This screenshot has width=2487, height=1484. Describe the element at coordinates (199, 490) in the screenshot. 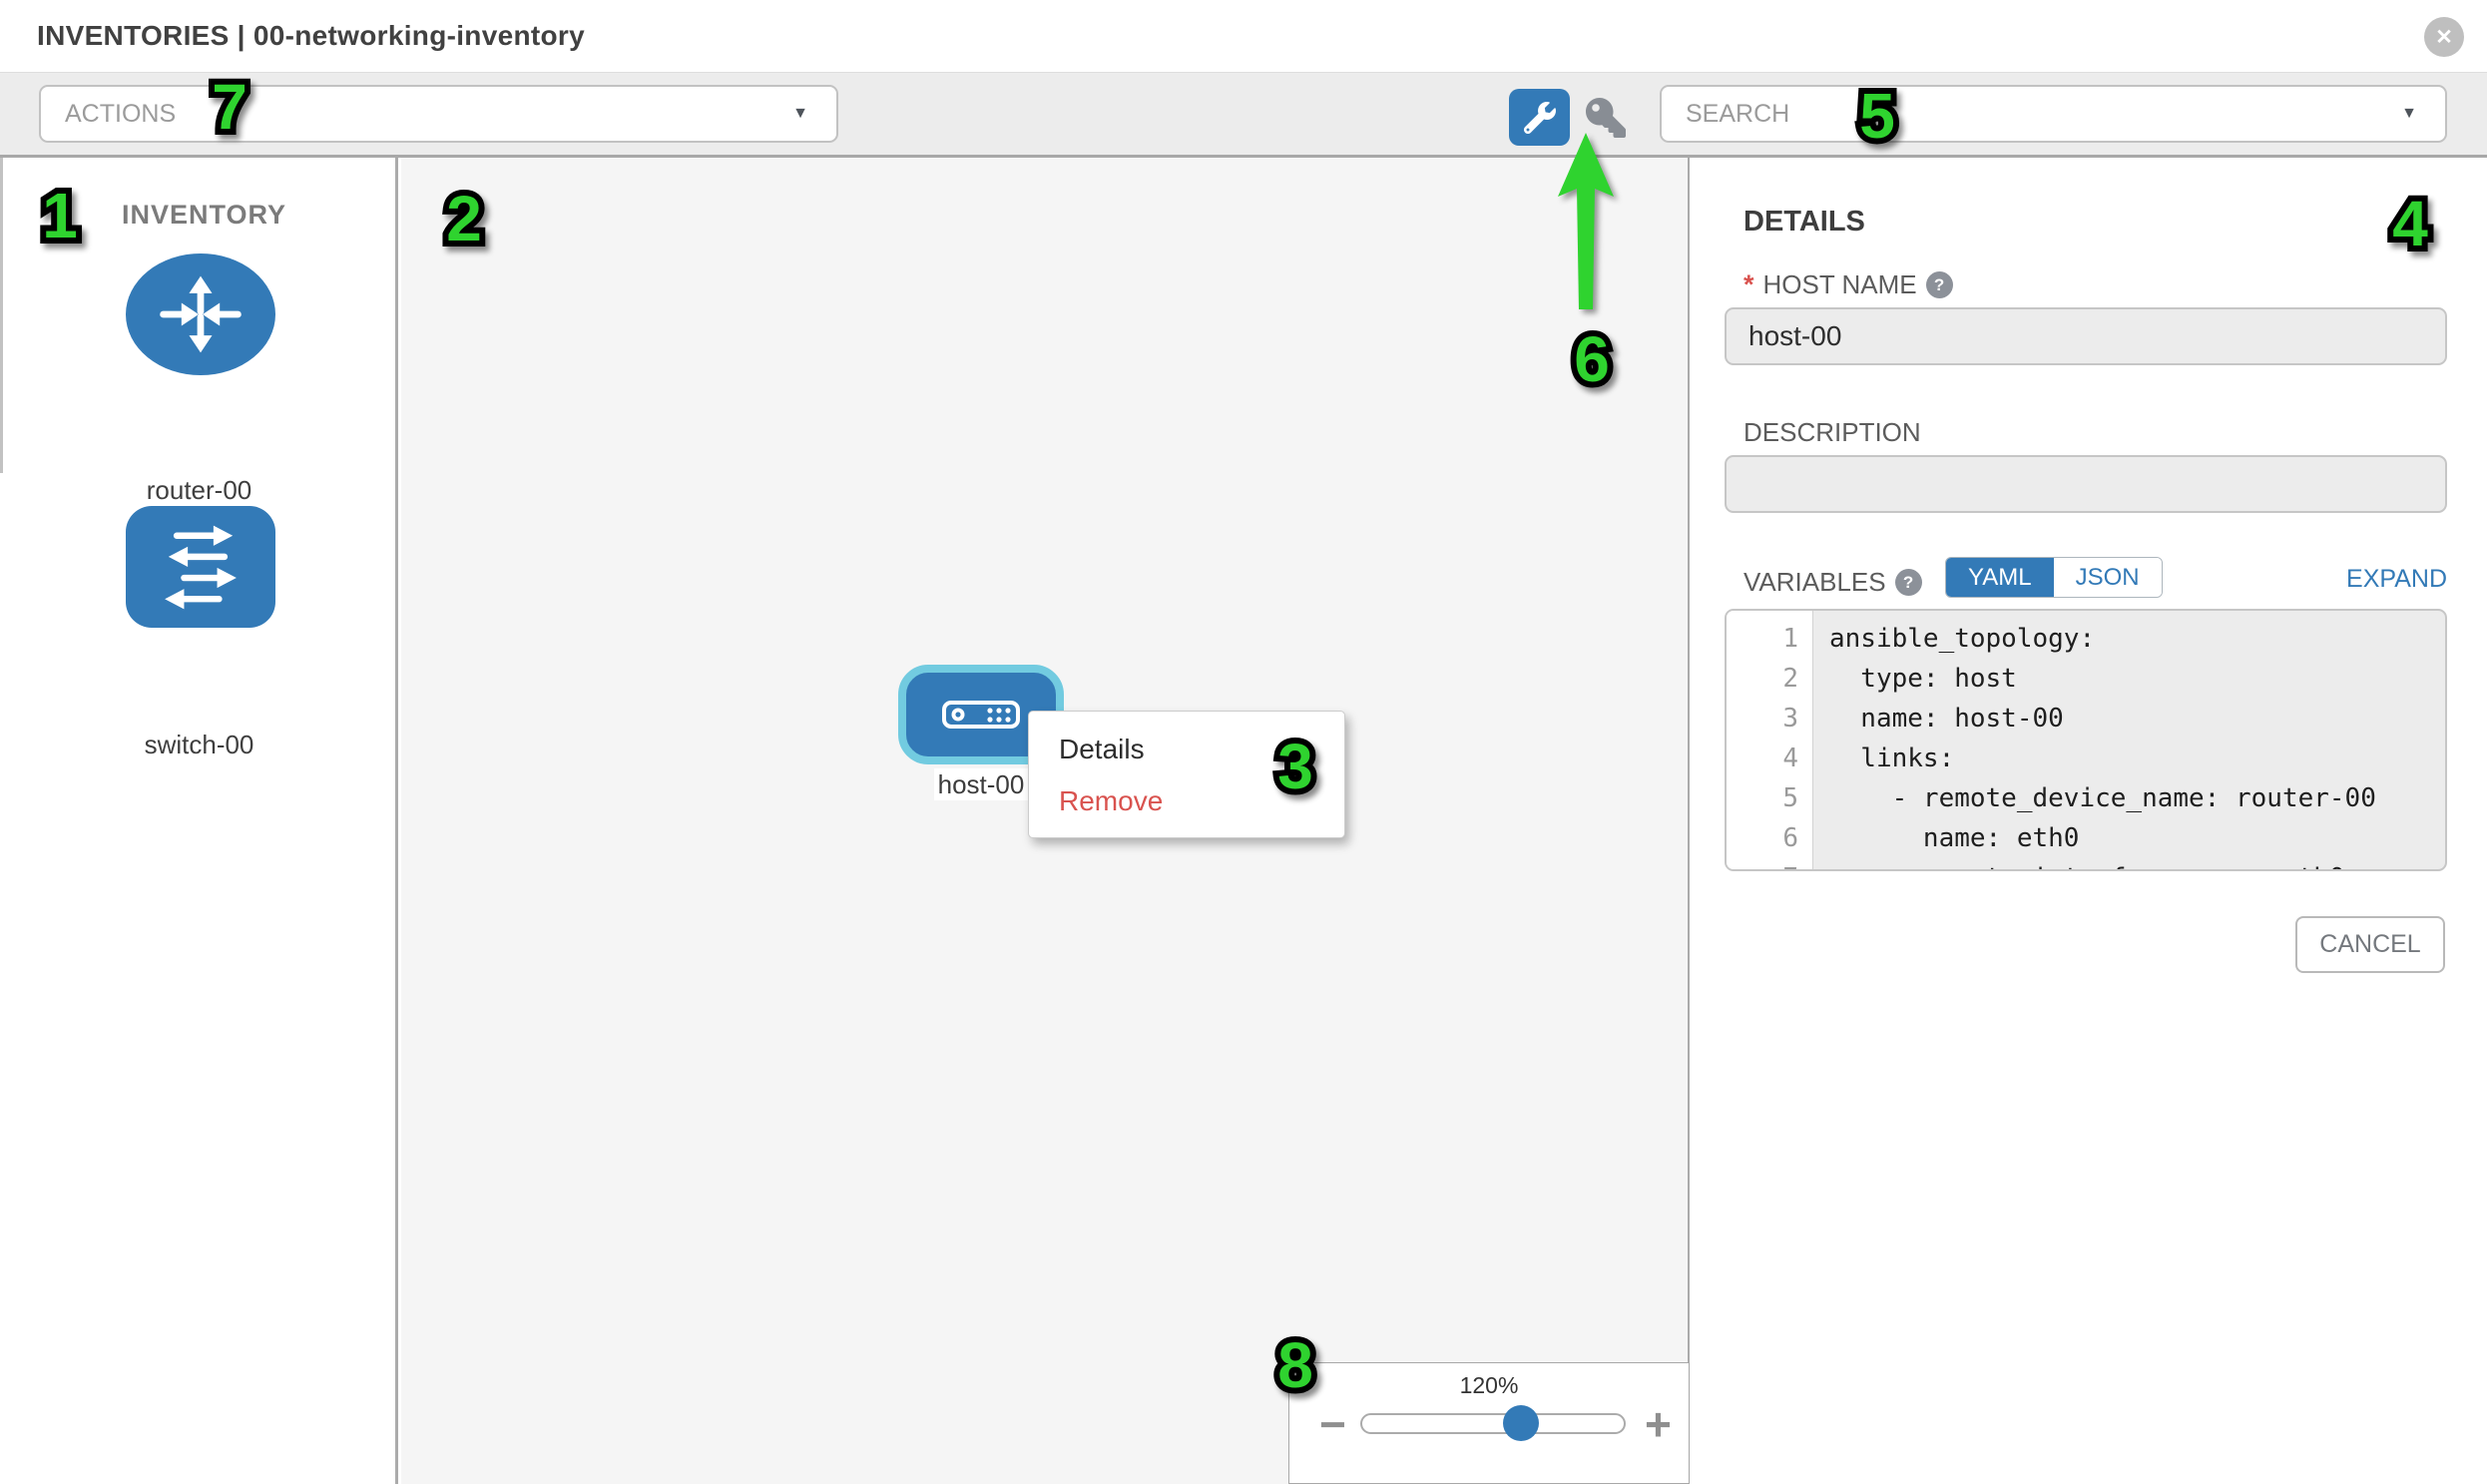

I see `router-label: router-00` at that location.